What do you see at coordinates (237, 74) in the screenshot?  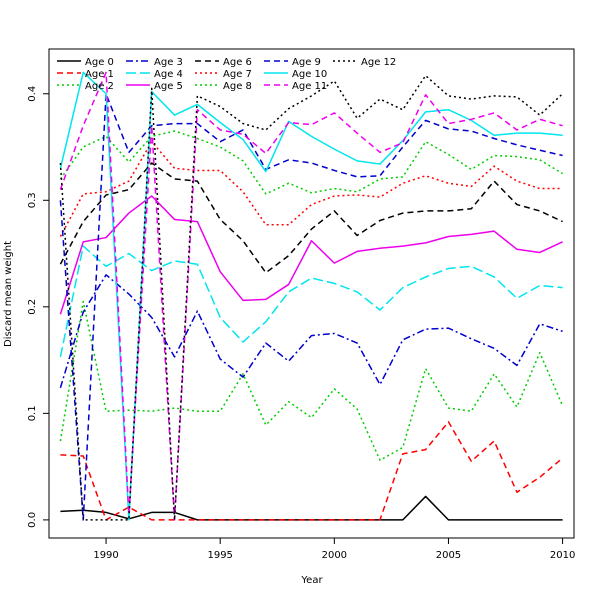 I see `legend-label: Age 7` at bounding box center [237, 74].